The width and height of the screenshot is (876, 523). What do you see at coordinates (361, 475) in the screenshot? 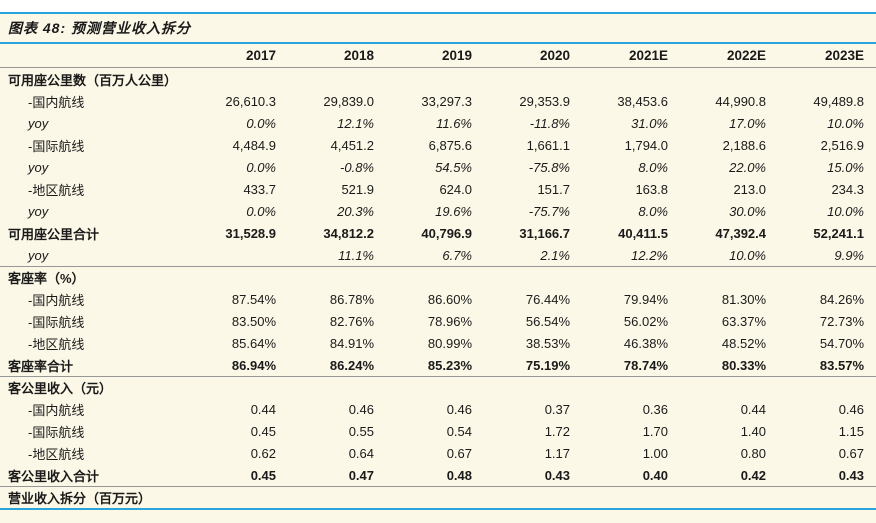
I see `value-cell: 0.47` at bounding box center [361, 475].